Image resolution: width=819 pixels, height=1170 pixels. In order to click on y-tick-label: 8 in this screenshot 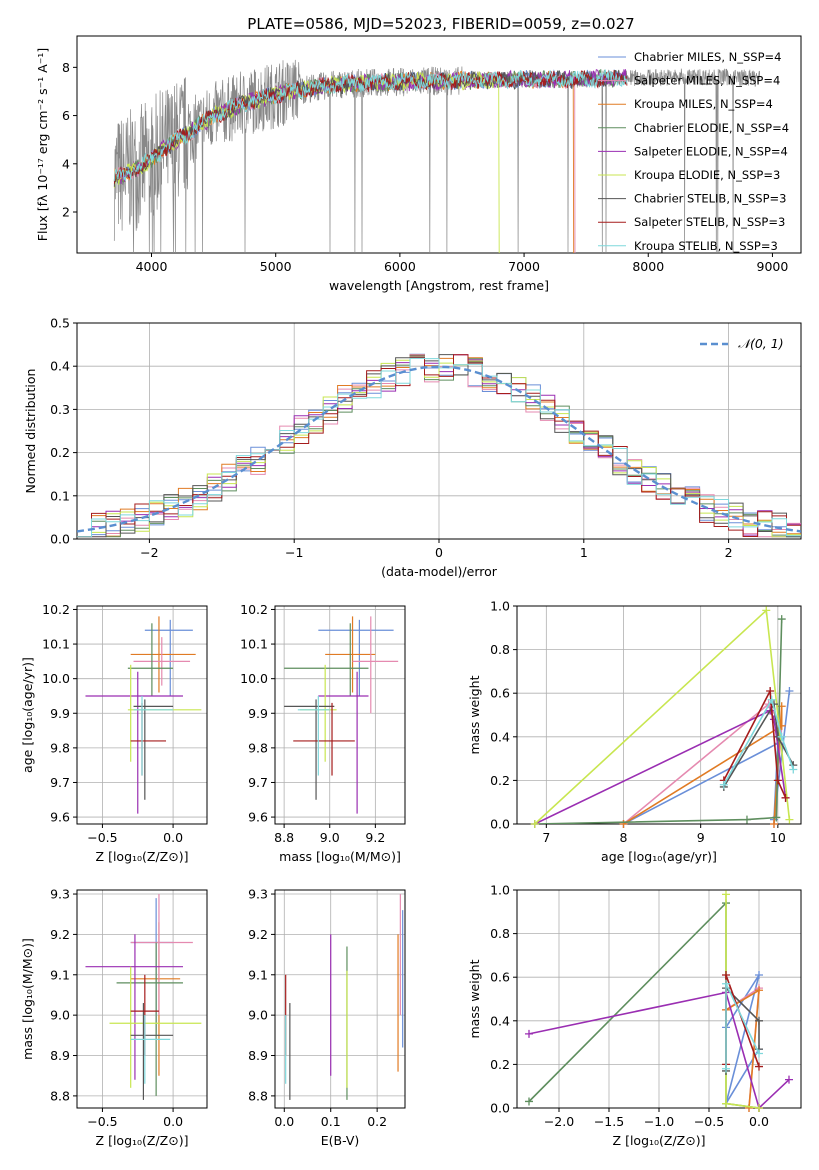, I will do `click(66, 67)`.